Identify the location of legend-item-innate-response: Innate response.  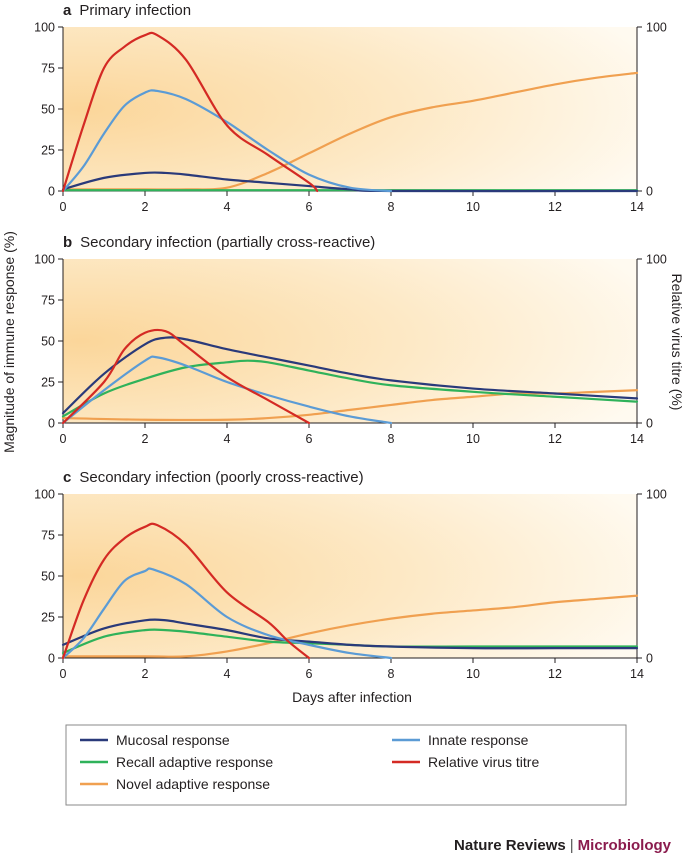
(460, 740).